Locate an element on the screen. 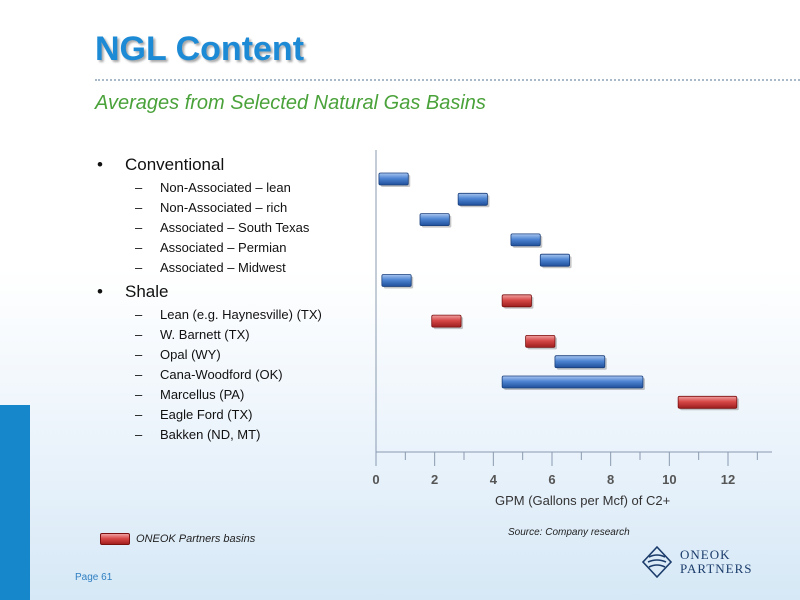 Image resolution: width=800 pixels, height=600 pixels. list-item: – Eagle Ford (TX) is located at coordinates (208, 415).